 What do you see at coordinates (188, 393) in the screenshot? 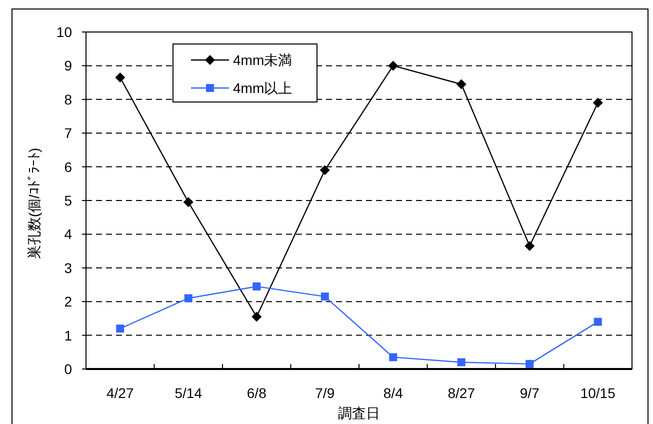
I see `x-tick-label: 5/14` at bounding box center [188, 393].